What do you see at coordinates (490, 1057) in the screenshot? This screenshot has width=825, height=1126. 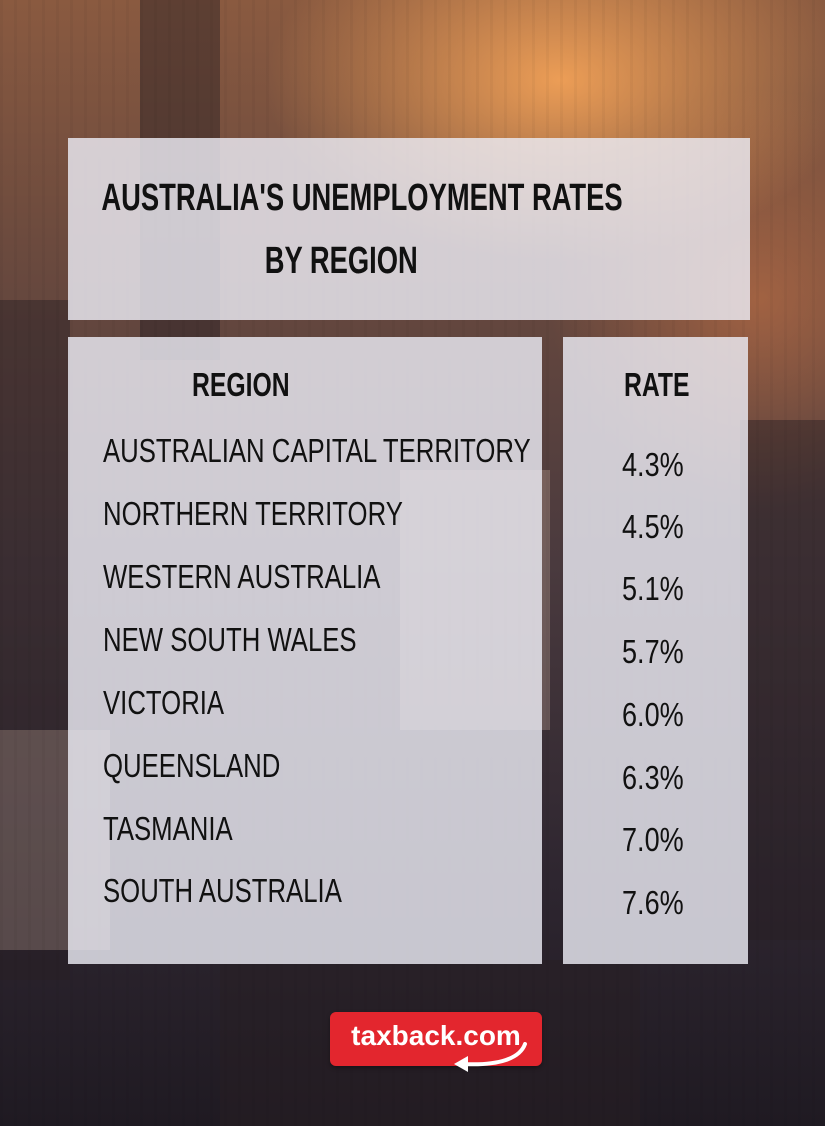 I see `swoosh-arrow-icon` at bounding box center [490, 1057].